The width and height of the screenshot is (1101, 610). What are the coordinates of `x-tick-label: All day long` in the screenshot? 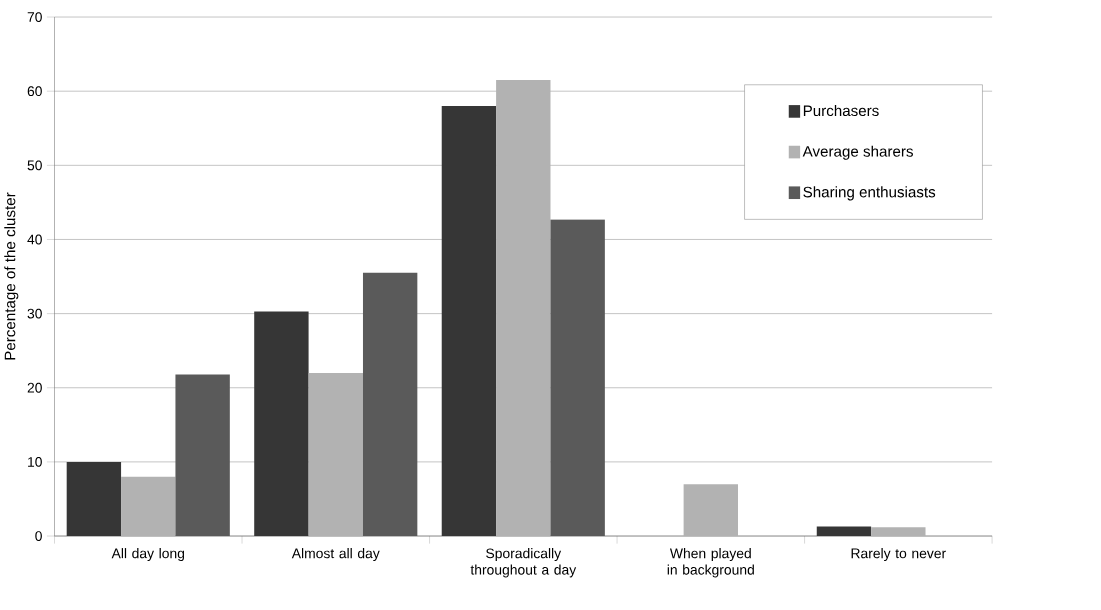 It's located at (148, 555).